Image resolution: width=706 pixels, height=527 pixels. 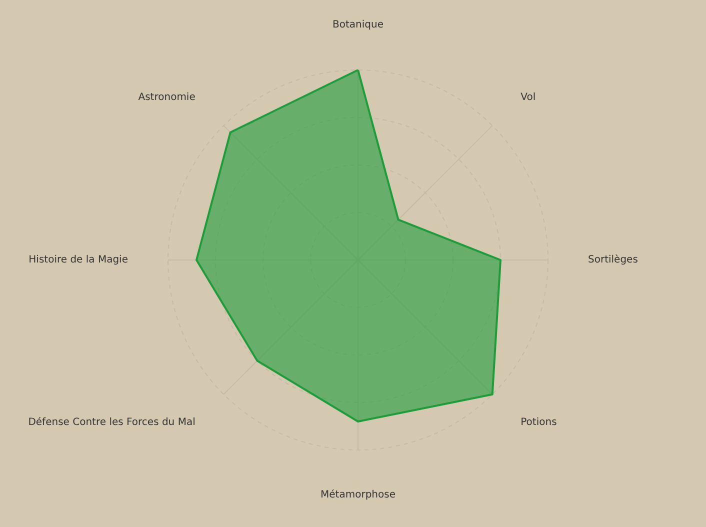 I want to click on spoke-label: Botanique, so click(x=358, y=25).